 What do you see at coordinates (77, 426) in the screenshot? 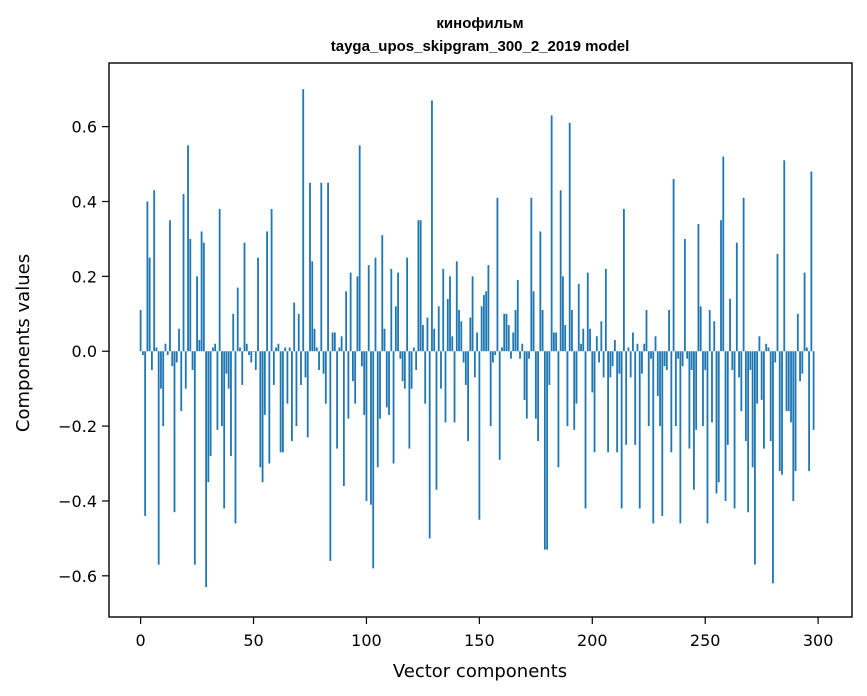
I see `y-tick-label-2: −0.2` at bounding box center [77, 426].